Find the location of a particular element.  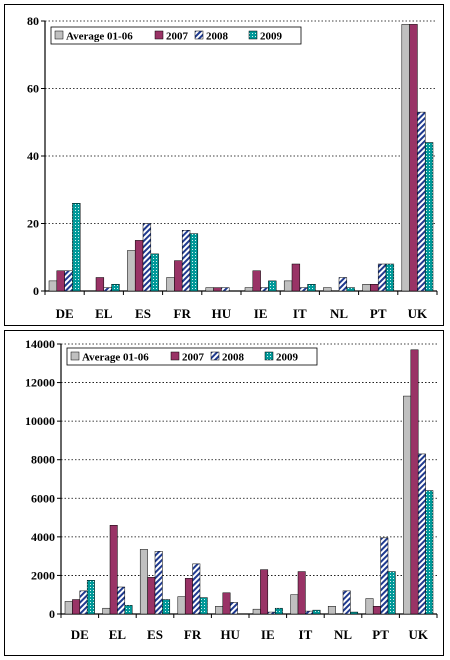

y-tick-label: 14000 is located at coordinates (40, 344).